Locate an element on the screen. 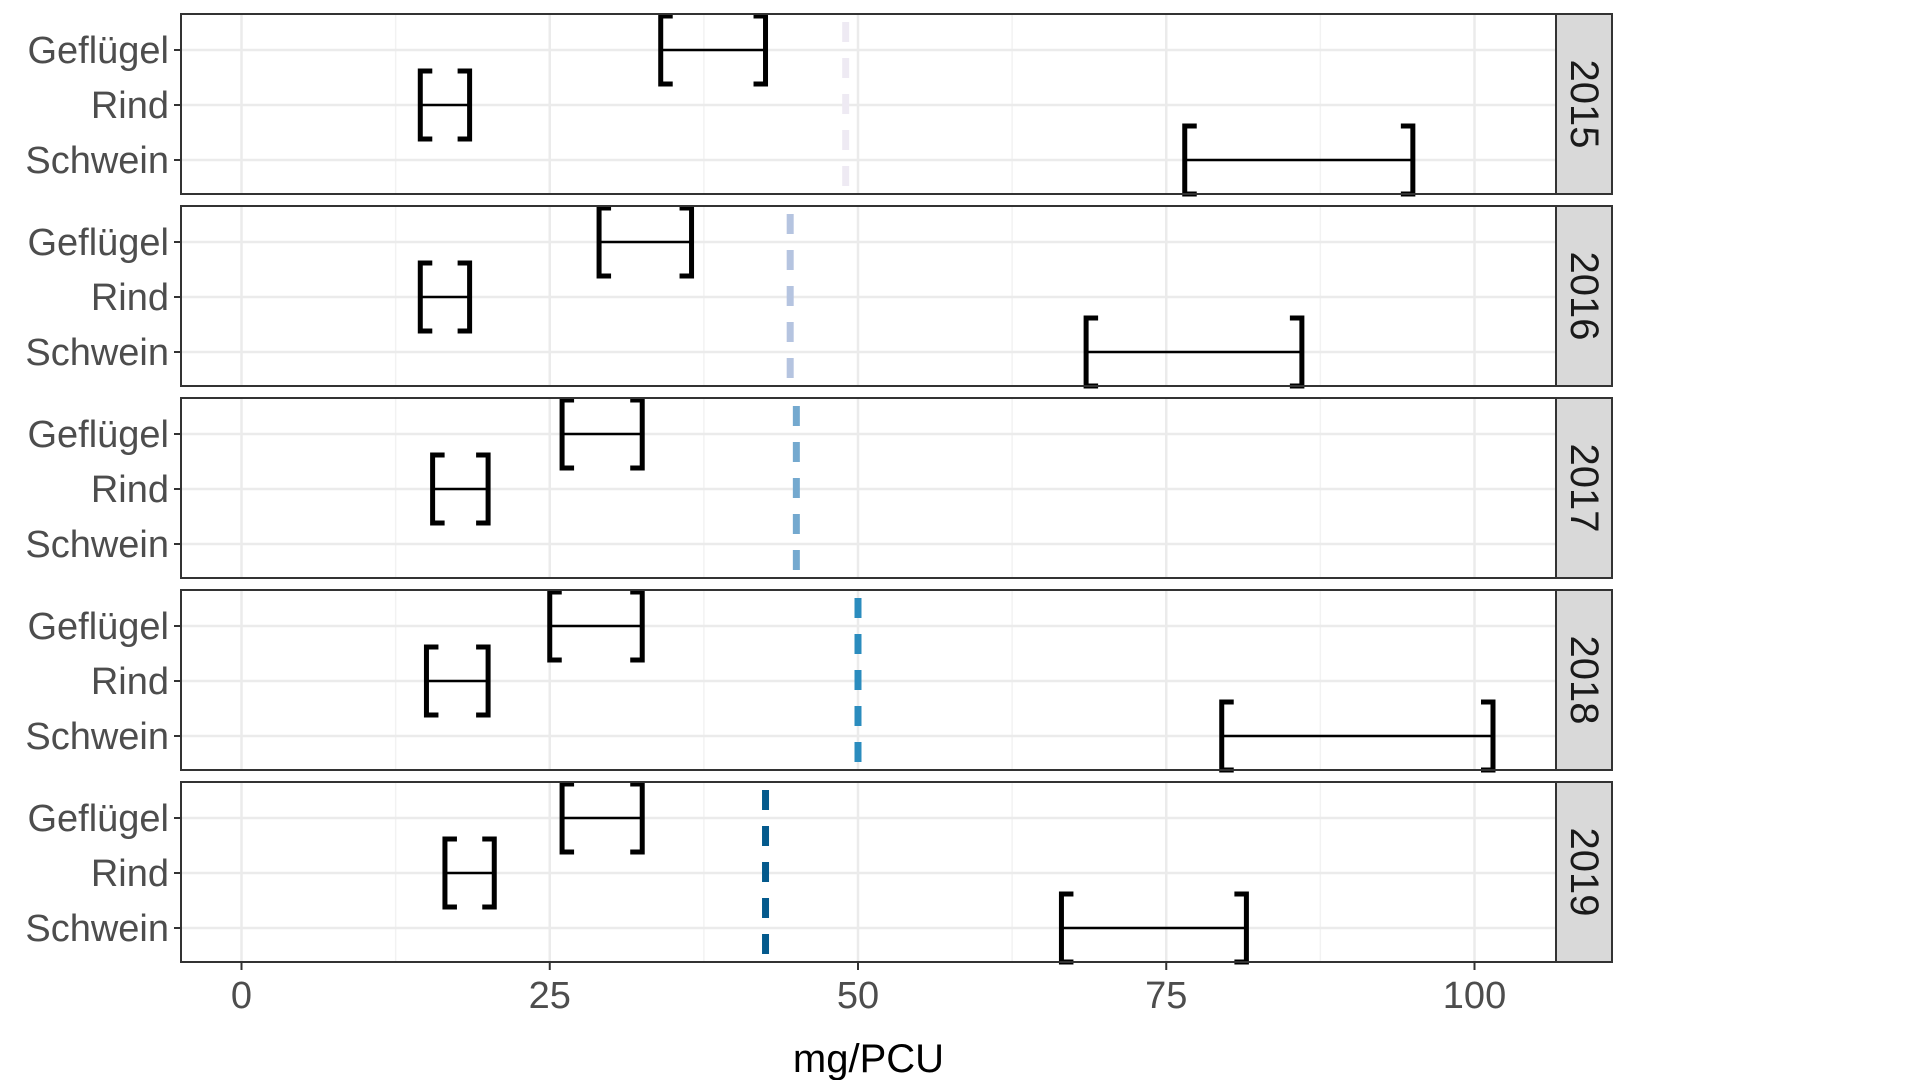  facet-strip-label: 2019 is located at coordinates (1584, 872).